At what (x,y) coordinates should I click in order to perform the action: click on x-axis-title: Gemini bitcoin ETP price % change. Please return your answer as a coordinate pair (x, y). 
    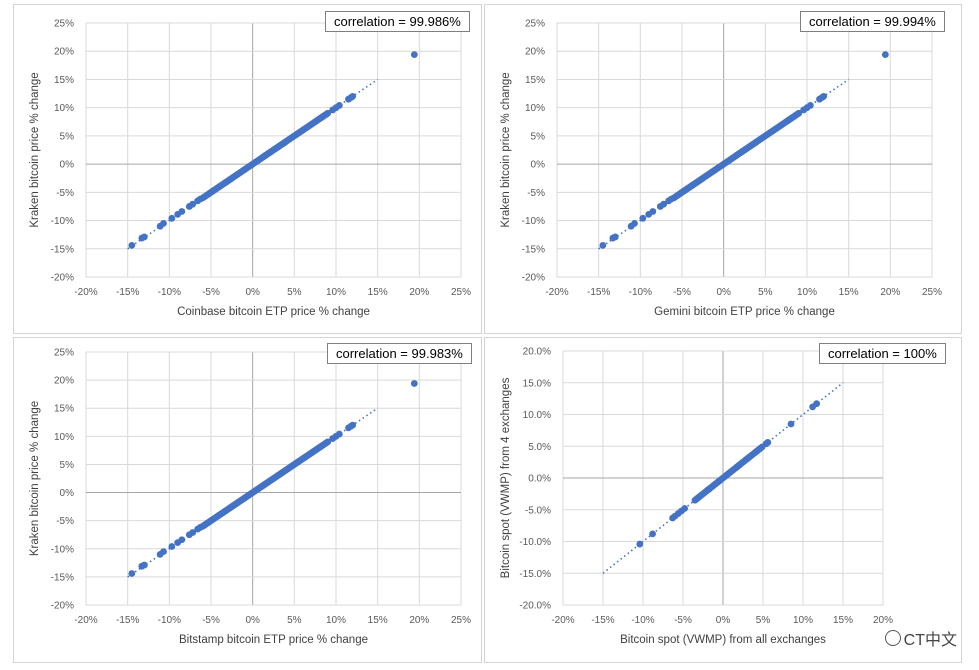
    Looking at the image, I should click on (744, 312).